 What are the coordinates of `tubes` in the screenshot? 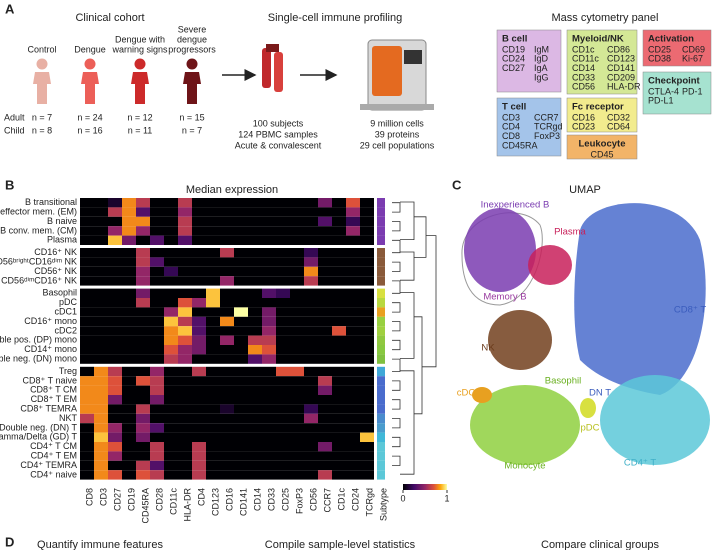 It's located at (272, 68).